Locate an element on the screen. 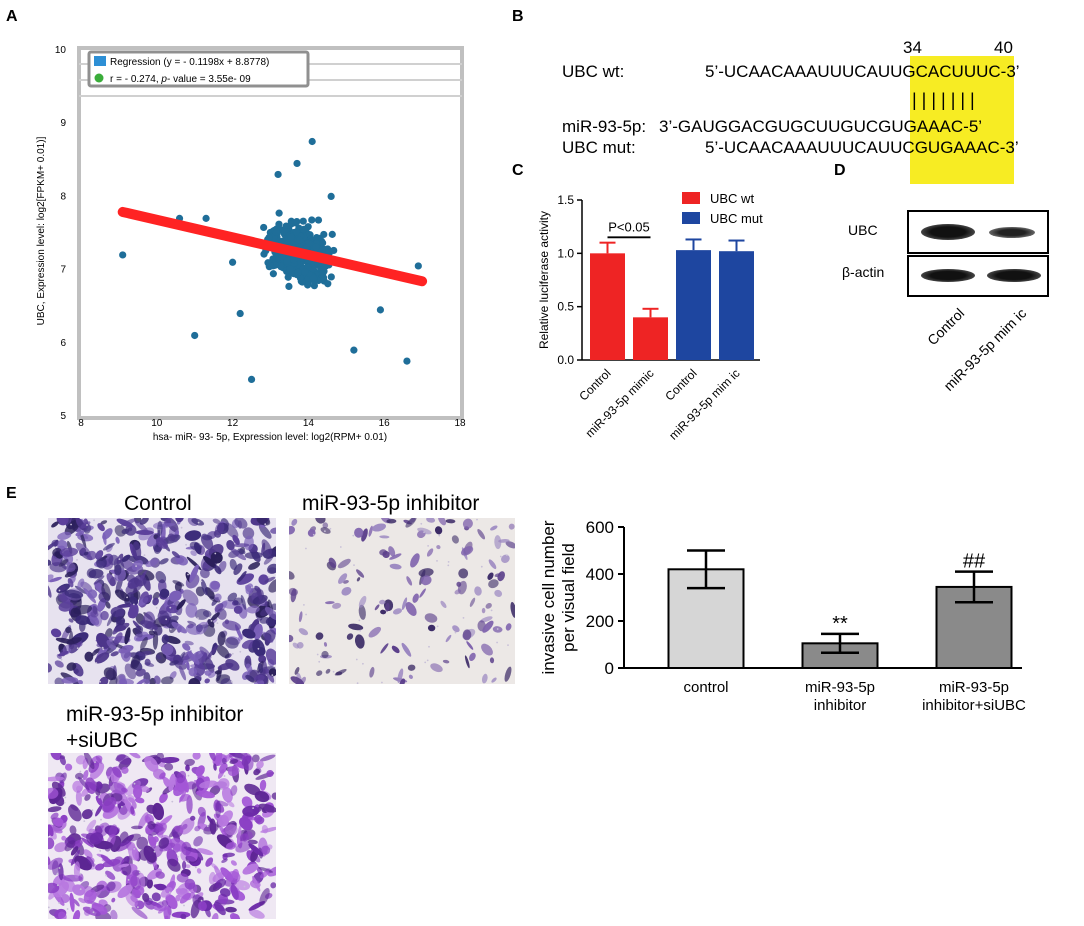 This screenshot has height=926, width=1084. y-tick-label: 0 is located at coordinates (609, 668).